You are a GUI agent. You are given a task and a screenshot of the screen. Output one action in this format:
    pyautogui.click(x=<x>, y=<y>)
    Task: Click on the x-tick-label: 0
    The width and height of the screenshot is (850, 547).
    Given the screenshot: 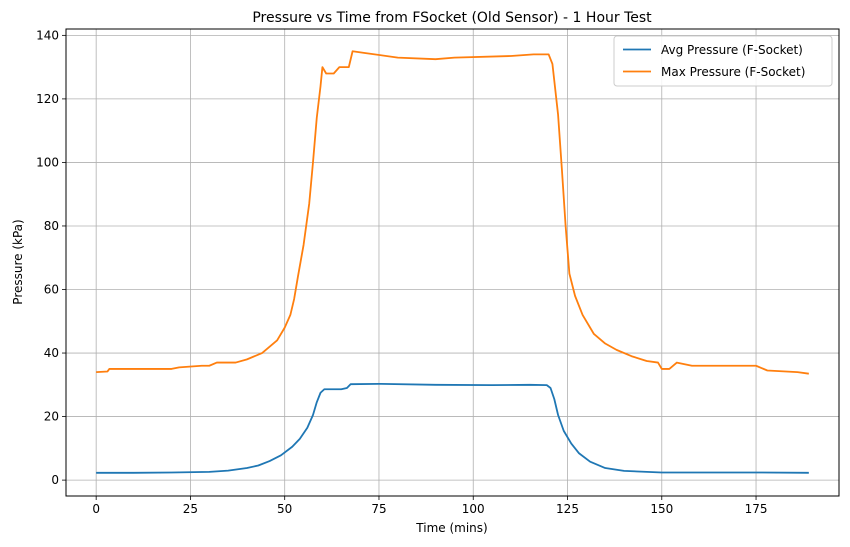 What is the action you would take?
    pyautogui.click(x=96, y=509)
    